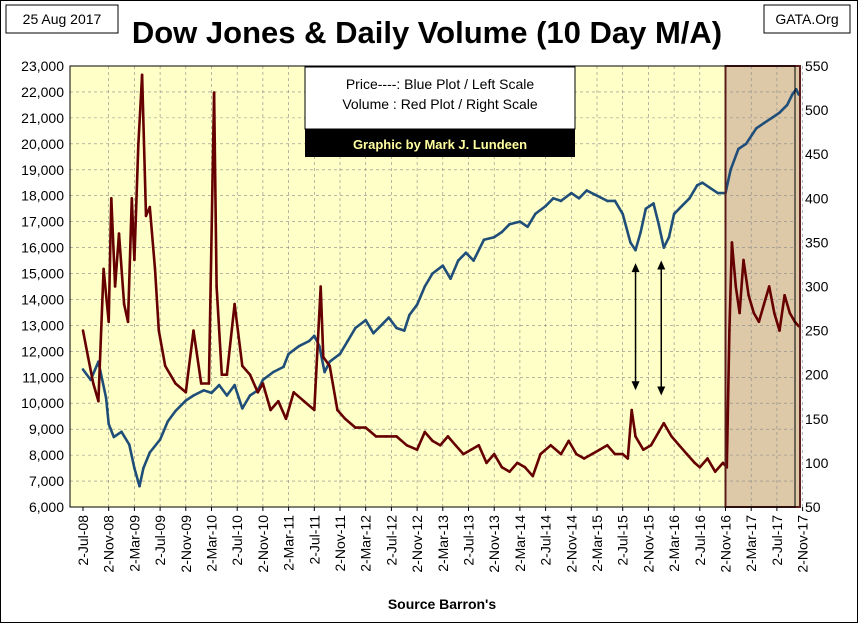  I want to click on x-tick-label: 2-Nov-12, so click(417, 544).